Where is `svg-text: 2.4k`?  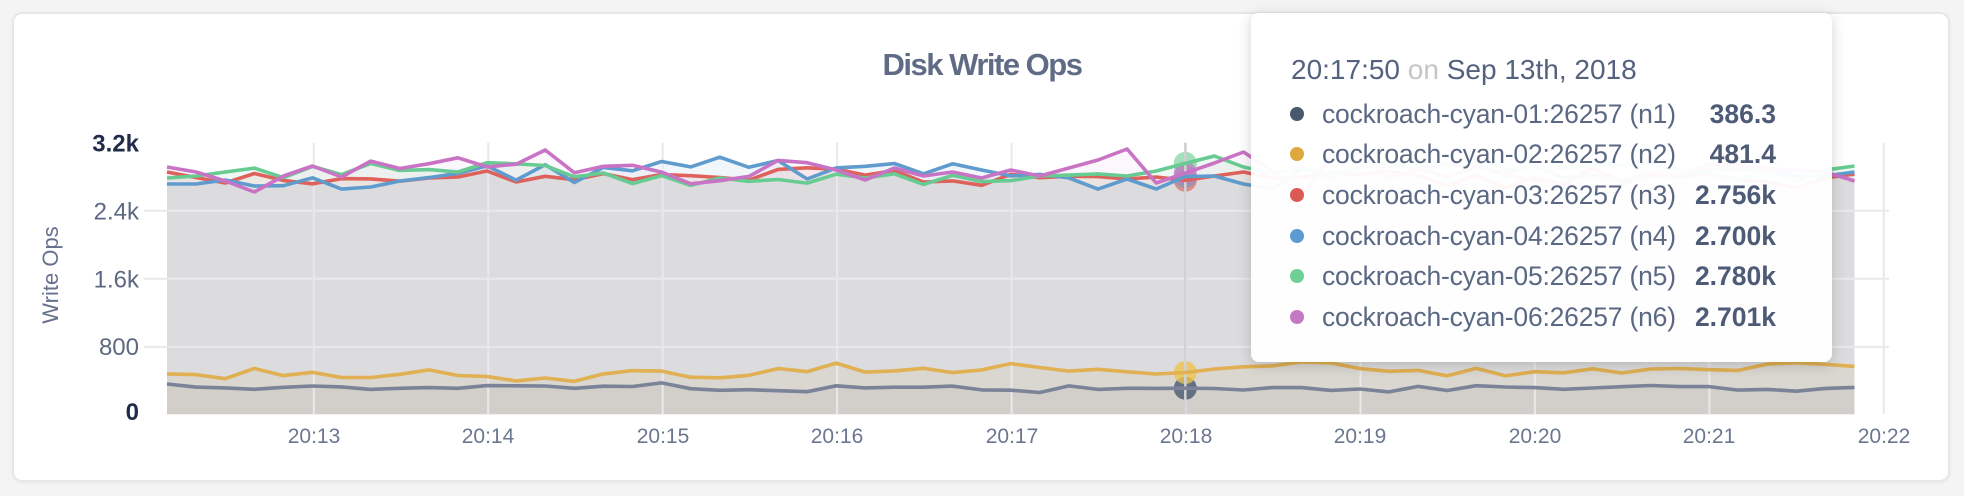
svg-text: 2.4k is located at coordinates (117, 212).